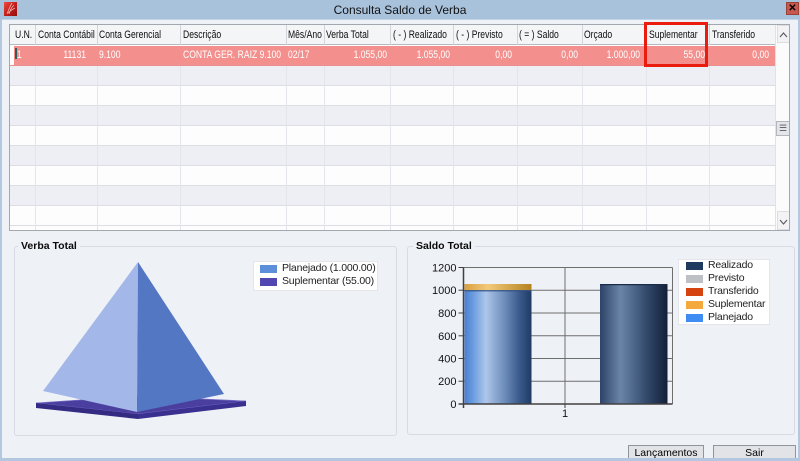 The width and height of the screenshot is (800, 461). Describe the element at coordinates (447, 337) in the screenshot. I see `svg-text: 600` at that location.